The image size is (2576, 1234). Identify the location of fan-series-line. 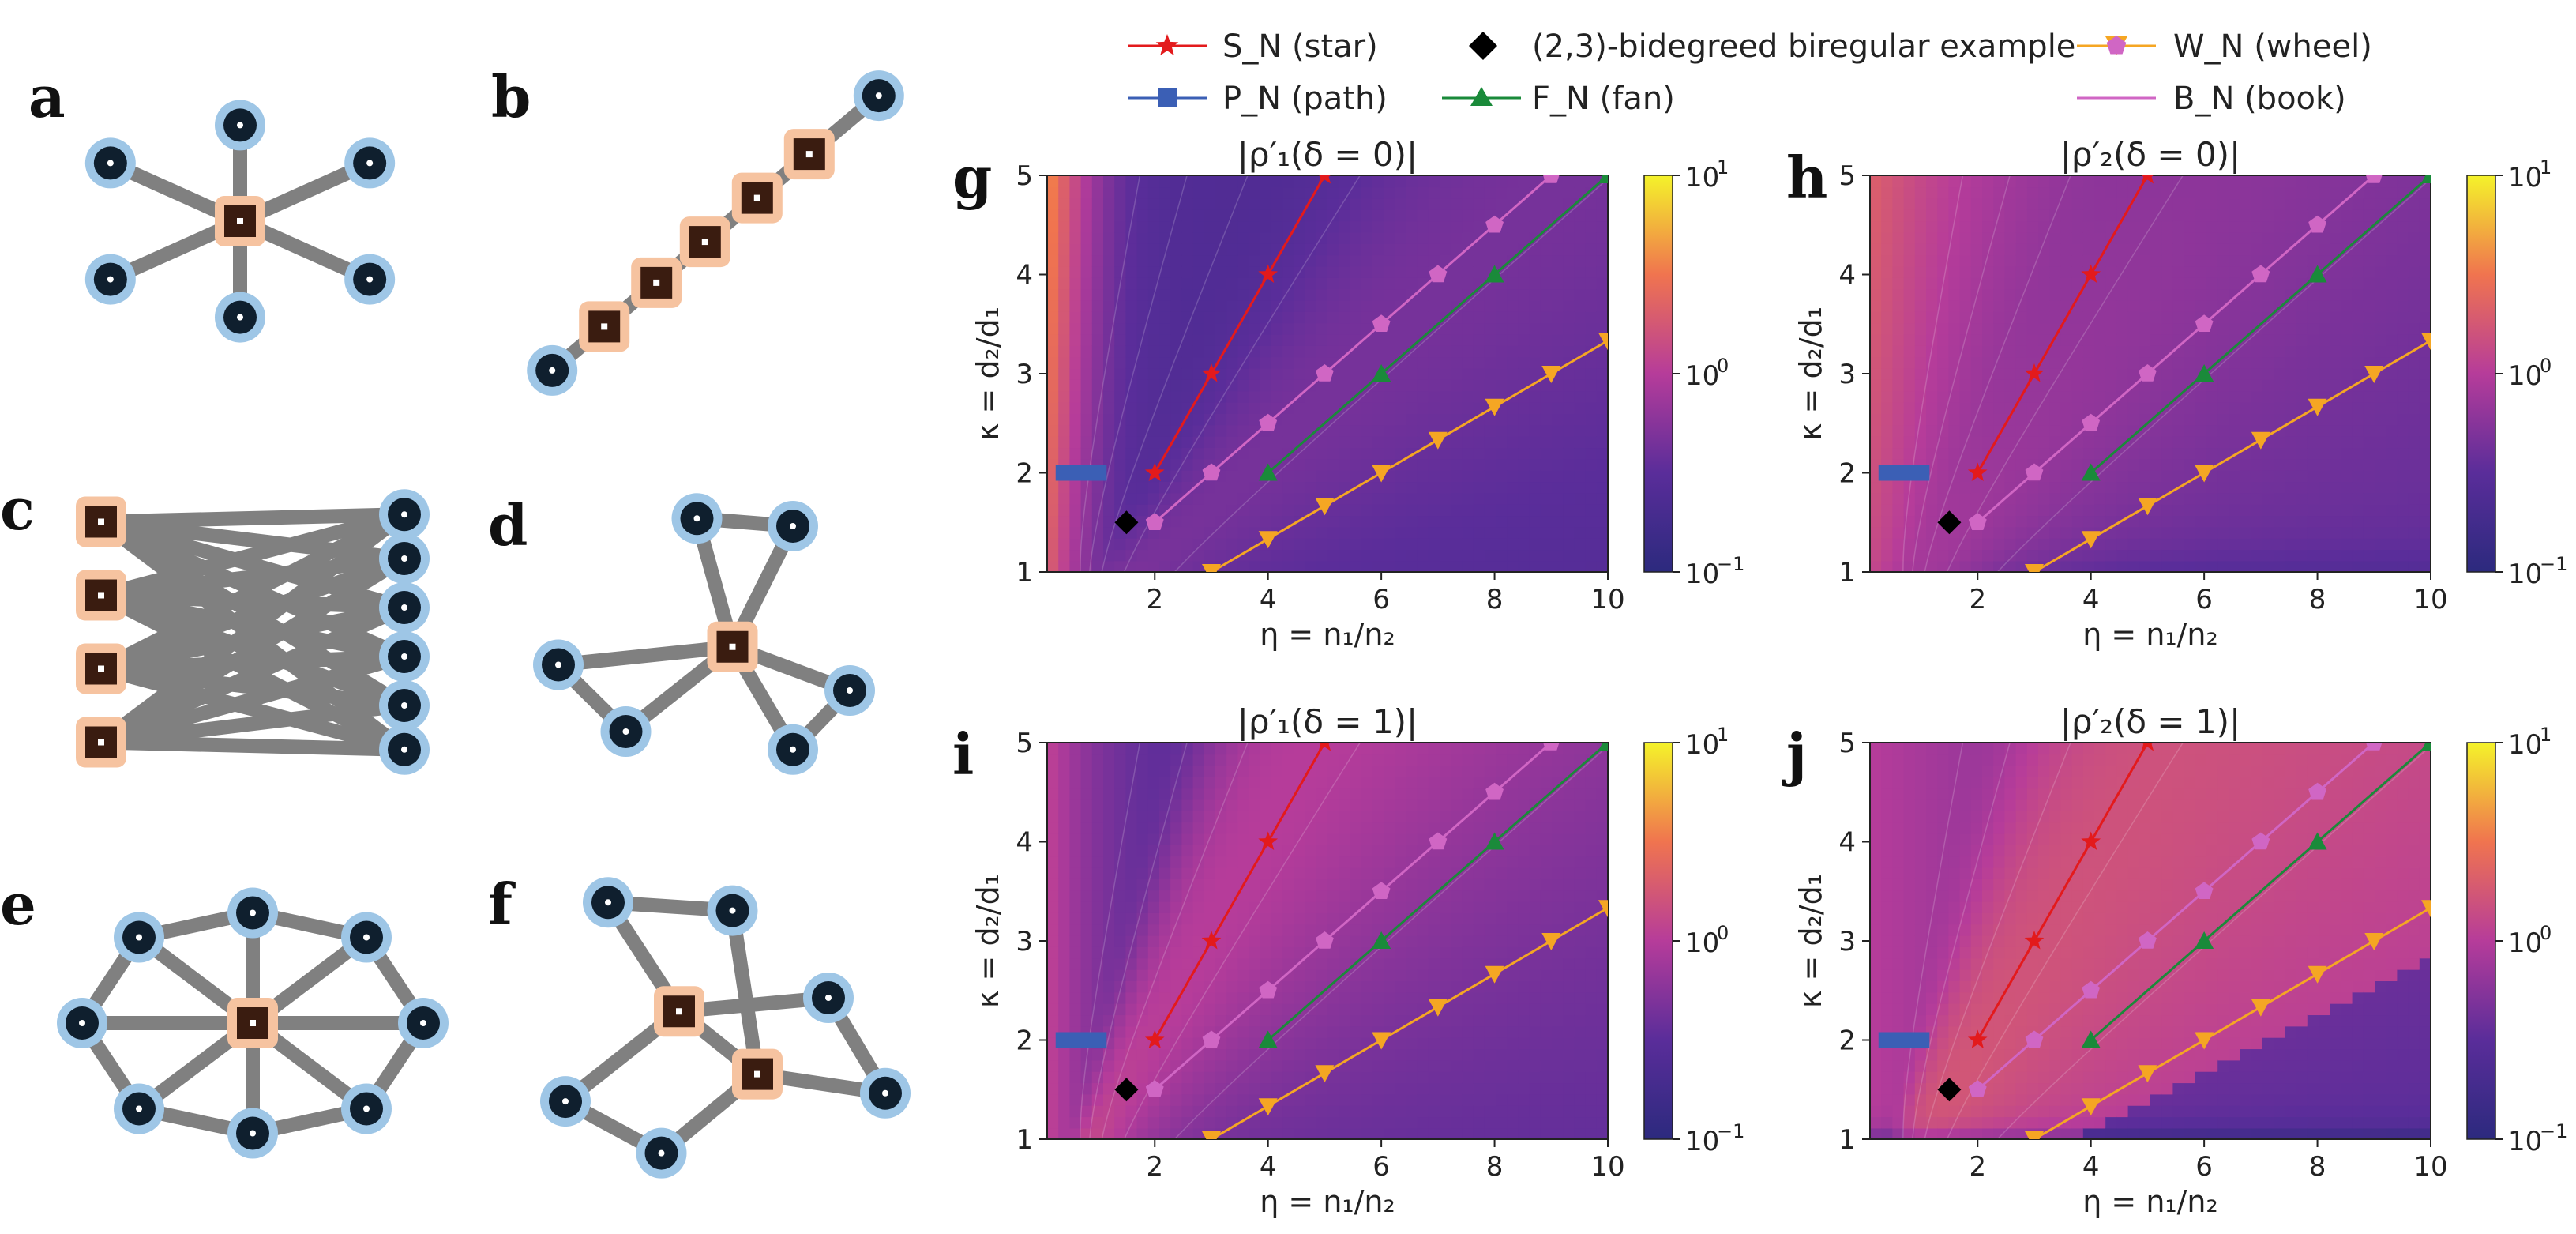
(2260, 324).